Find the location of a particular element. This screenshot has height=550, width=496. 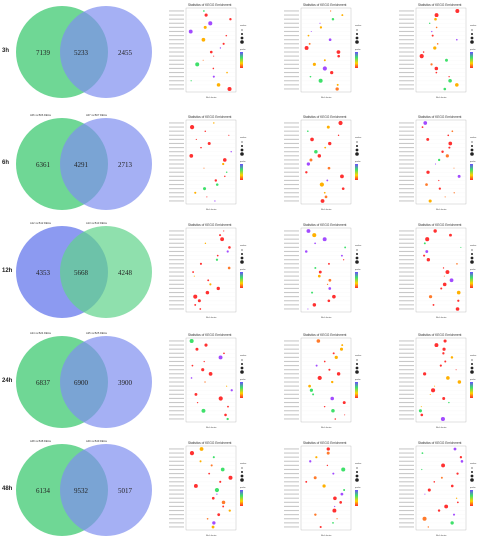

venn-left-set-label: A12 vs B12 DEGs is located at coordinates (41, 223).